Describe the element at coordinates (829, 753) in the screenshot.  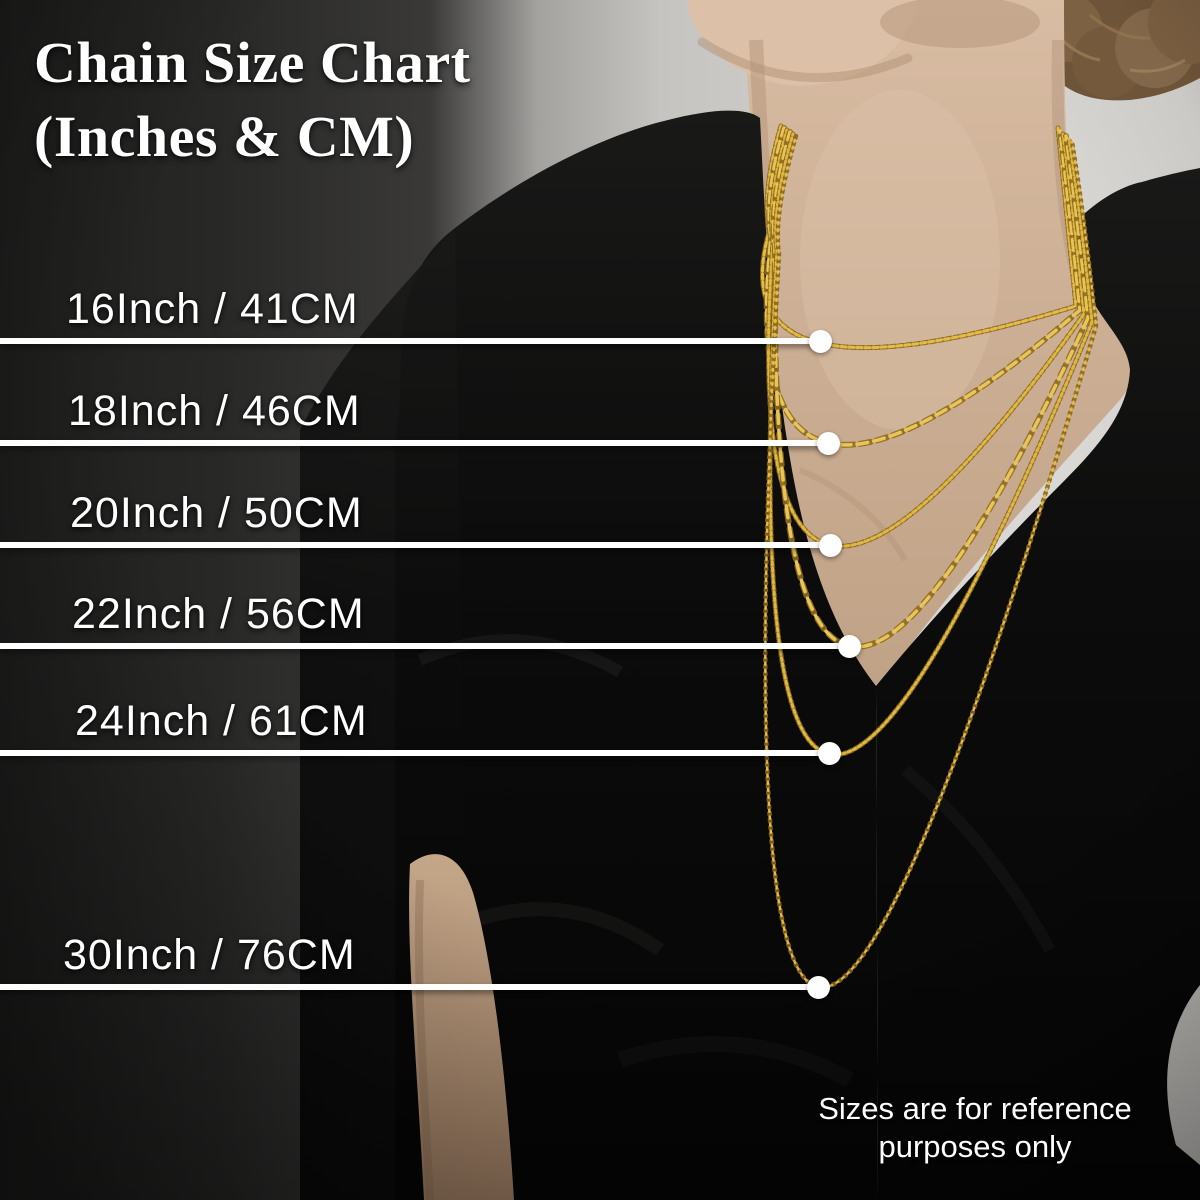
I see `pointer-dot-24inch` at that location.